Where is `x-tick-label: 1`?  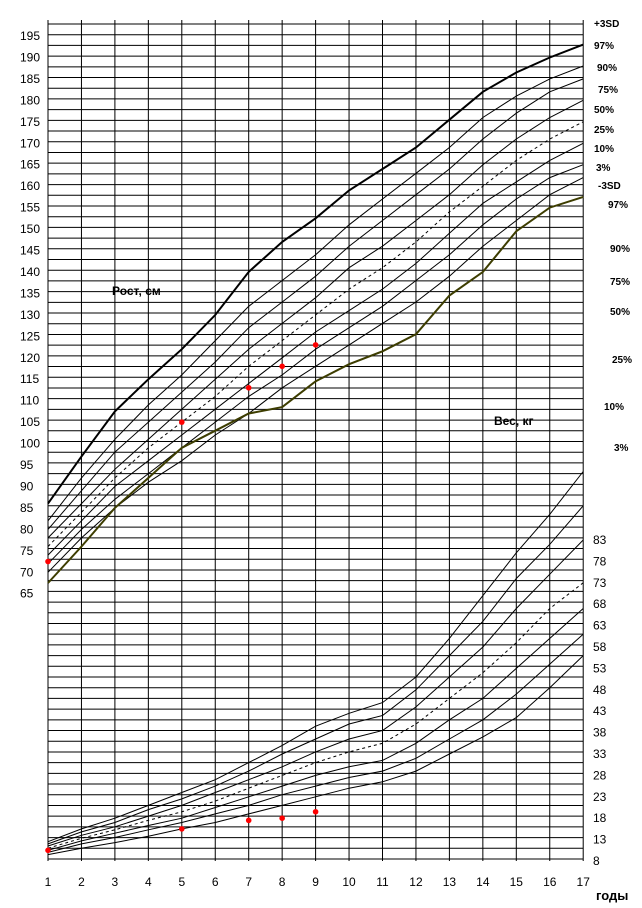 x-tick-label: 1 is located at coordinates (48, 882).